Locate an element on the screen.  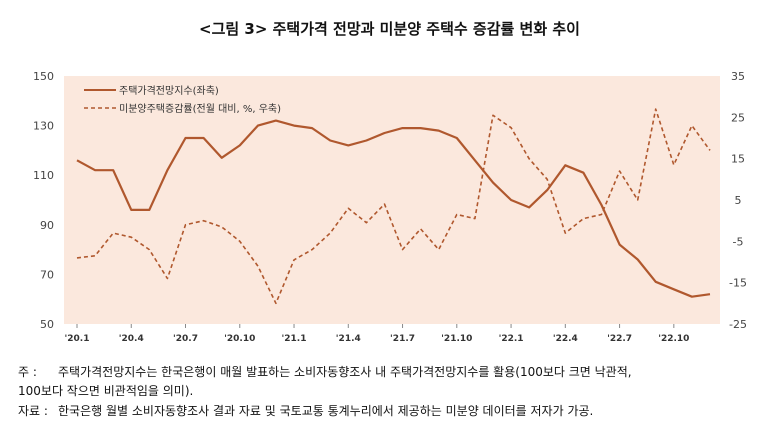
y-right-tick-label: -5 is located at coordinates (738, 241).